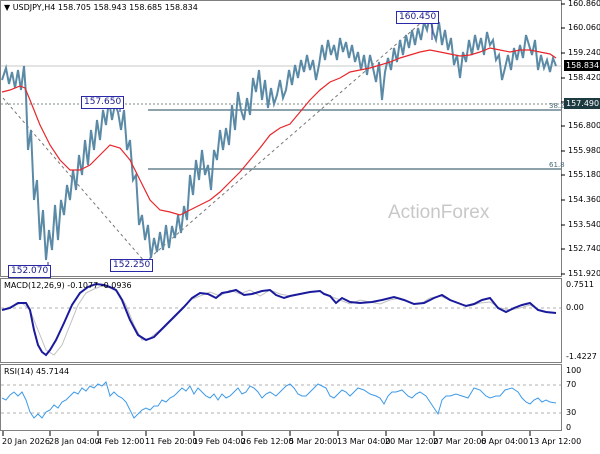  What do you see at coordinates (584, 273) in the screenshot?
I see `price-tick: 151.920` at bounding box center [584, 273].